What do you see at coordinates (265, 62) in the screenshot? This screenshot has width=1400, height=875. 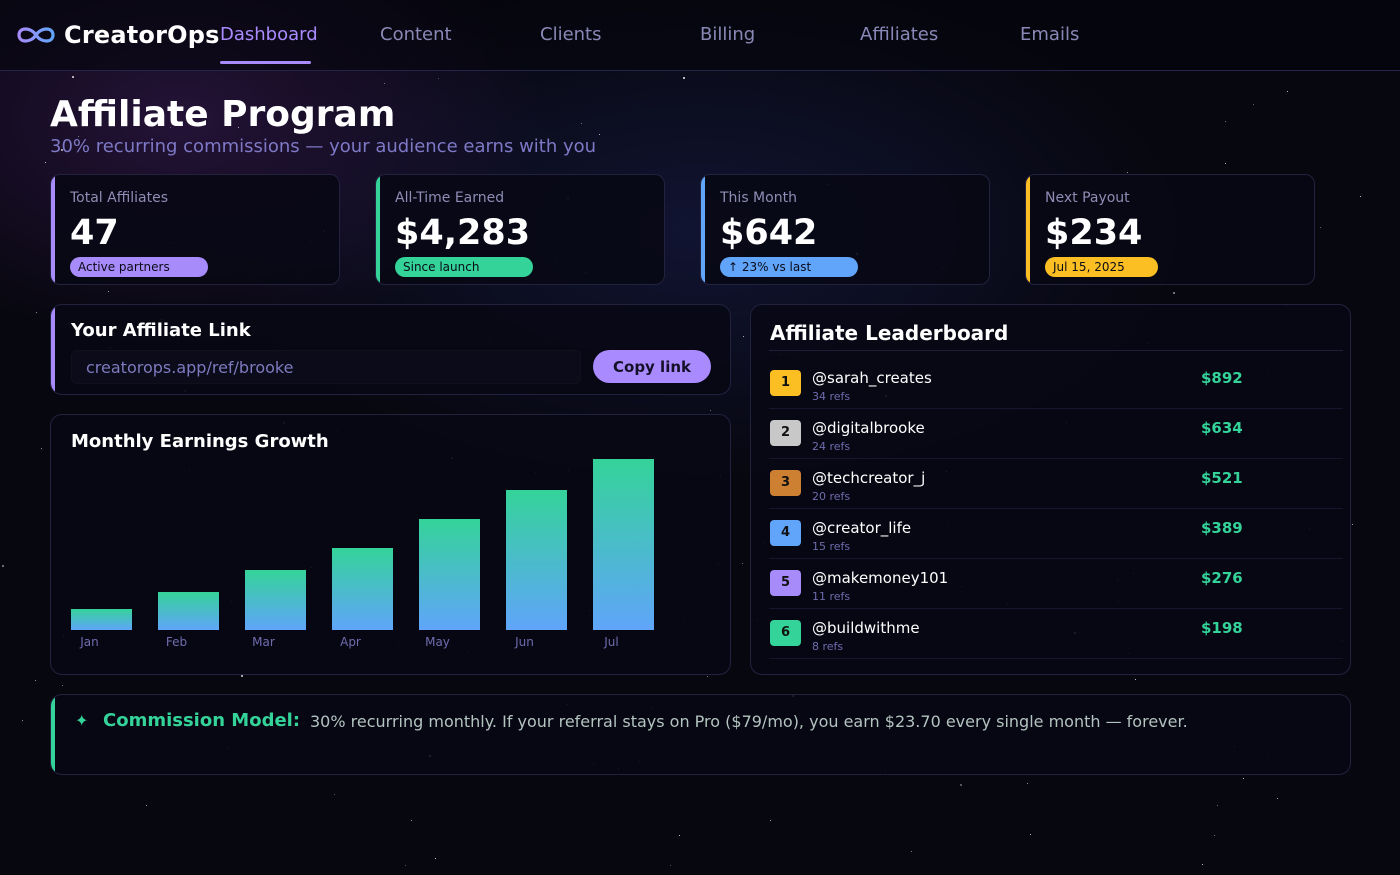 I see `active-tab-indicator` at bounding box center [265, 62].